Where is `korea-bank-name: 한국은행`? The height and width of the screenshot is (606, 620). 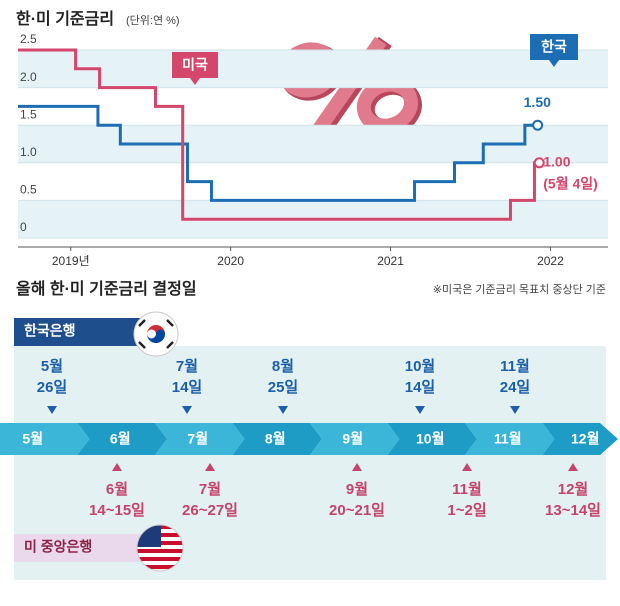 korea-bank-name: 한국은행 is located at coordinates (50, 331).